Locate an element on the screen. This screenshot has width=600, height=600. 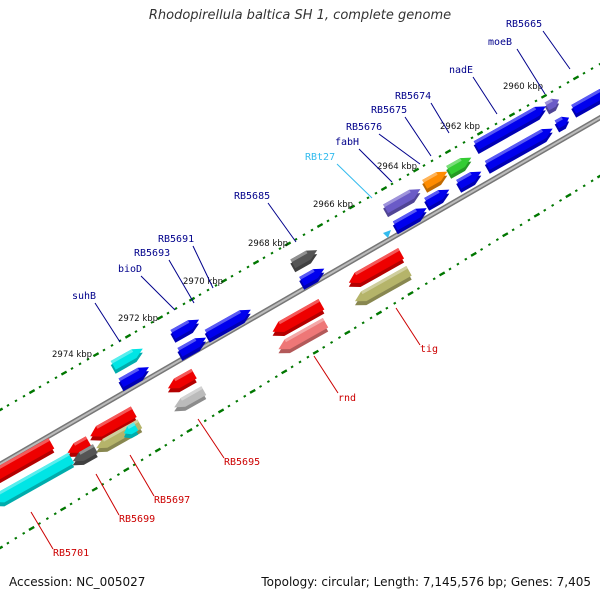
gene-label: RB5697 is located at coordinates (172, 500).